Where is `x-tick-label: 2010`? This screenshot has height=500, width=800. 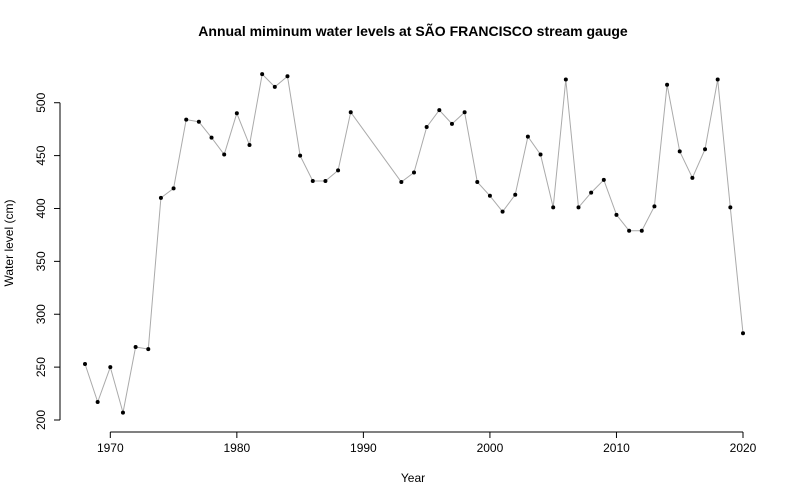 x-tick-label: 2010 is located at coordinates (616, 448).